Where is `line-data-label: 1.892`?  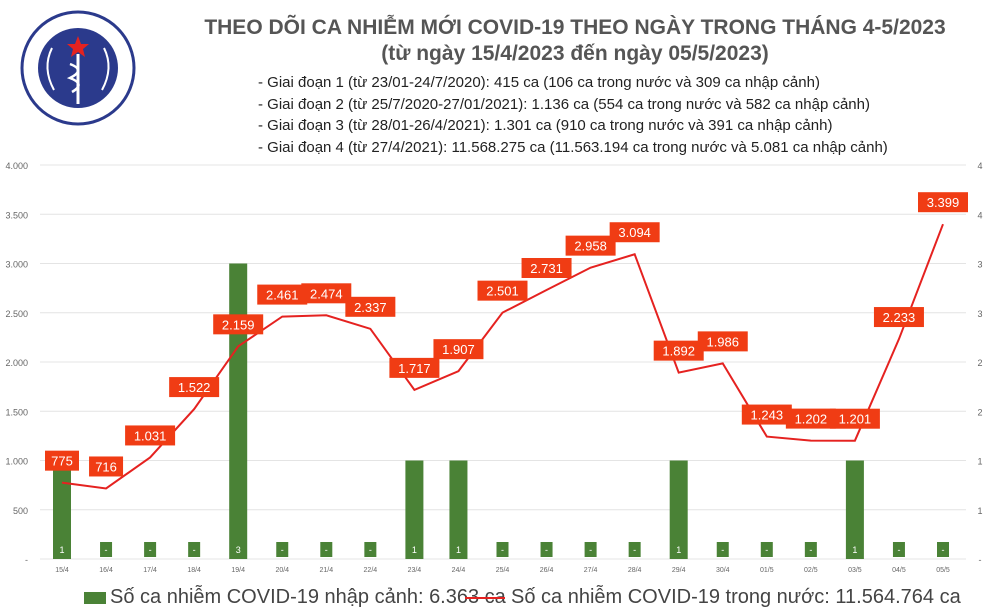
line-data-label: 1.892 is located at coordinates (678, 351).